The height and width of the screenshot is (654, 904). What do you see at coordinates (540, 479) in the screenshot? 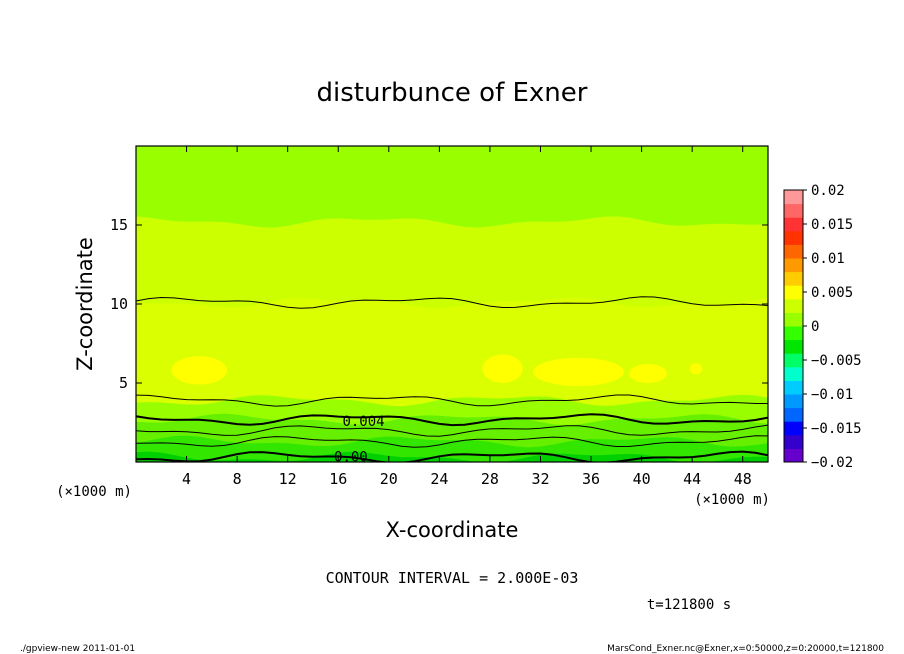
I see `x-tick-label: 32` at bounding box center [540, 479].